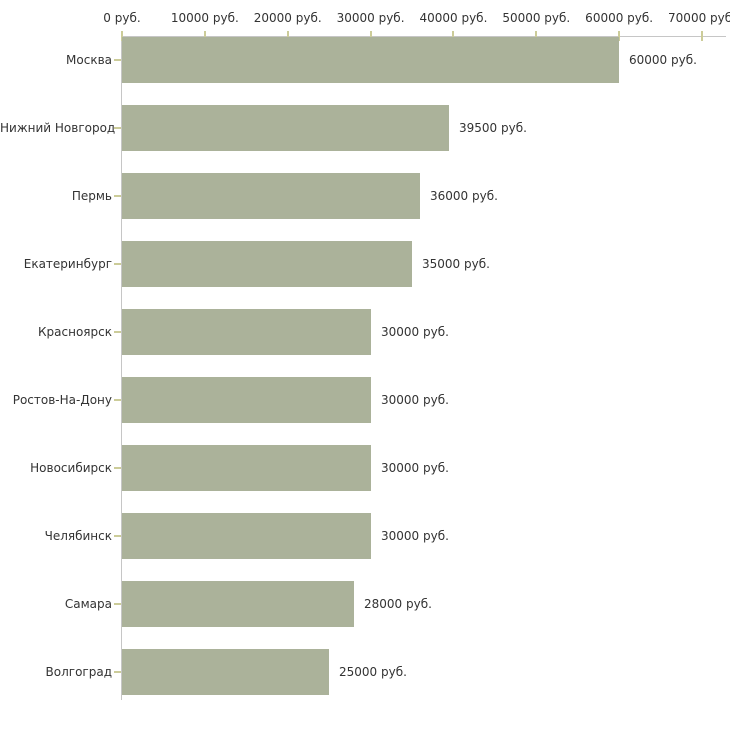 The height and width of the screenshot is (730, 730). What do you see at coordinates (58, 128) in the screenshot?
I see `category-label: Нижний Новгород` at bounding box center [58, 128].